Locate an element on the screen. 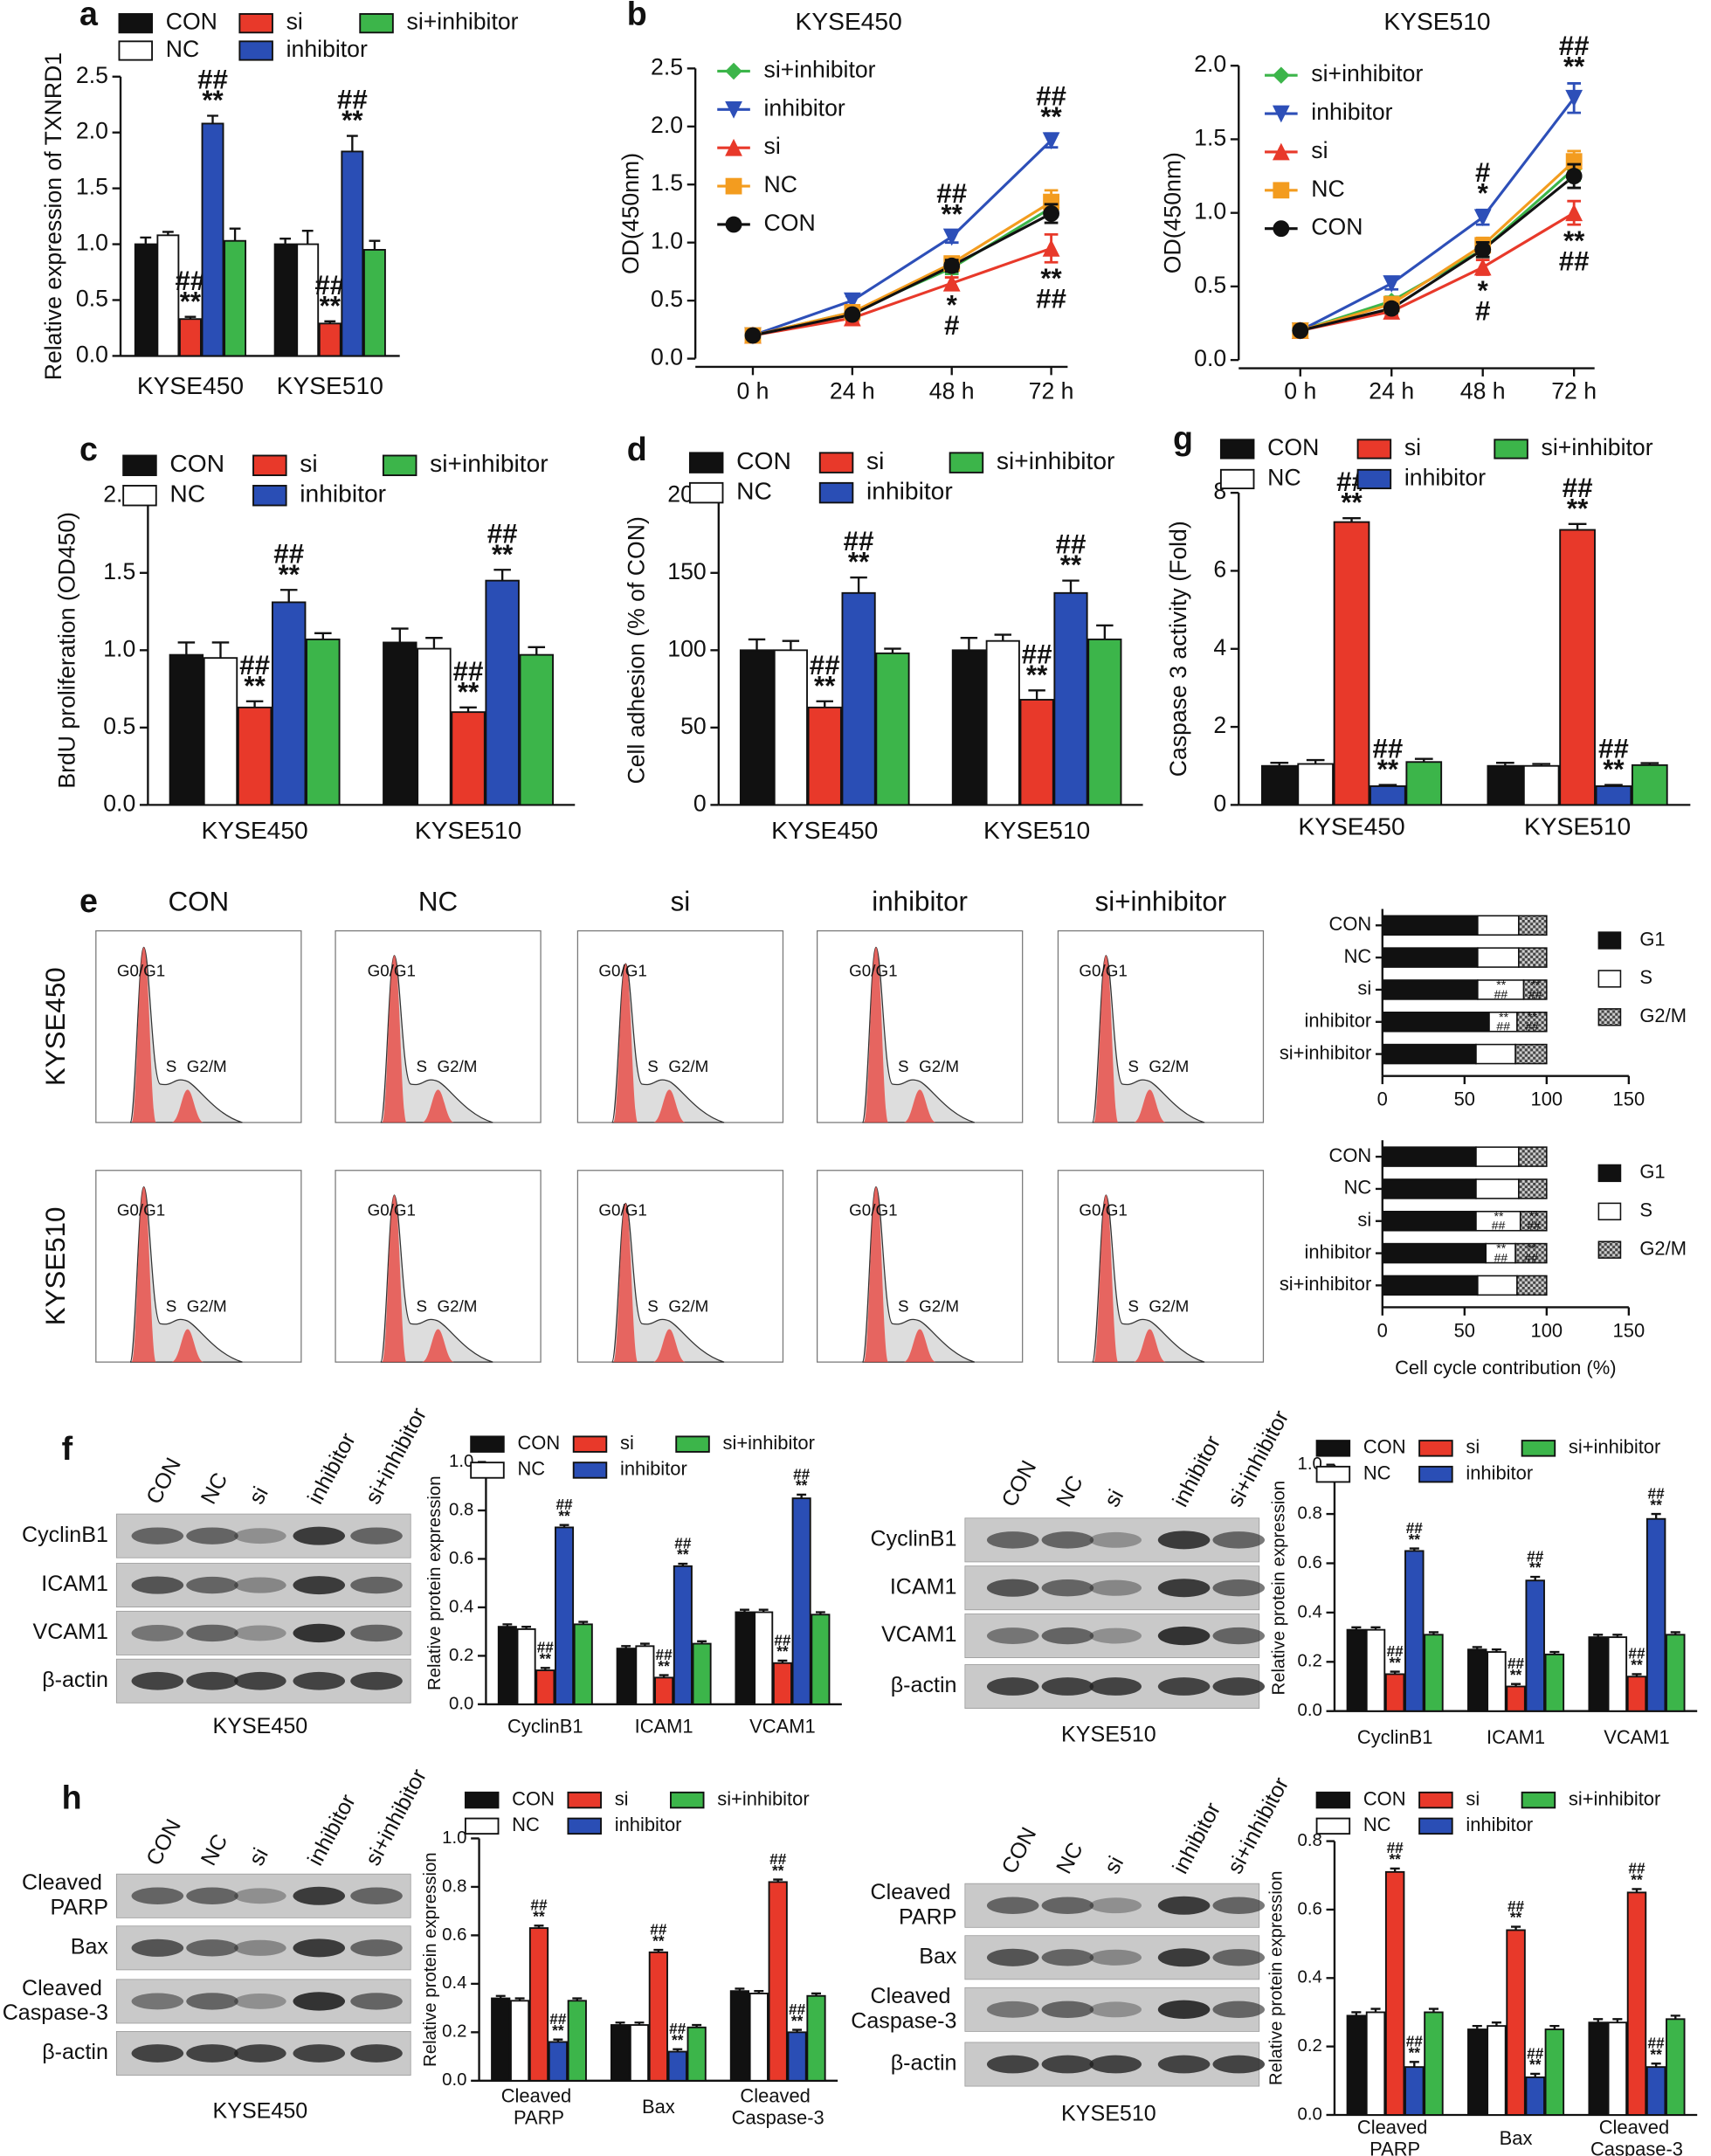 The image size is (1711, 2156). y-tick-label: 6 is located at coordinates (1219, 569).